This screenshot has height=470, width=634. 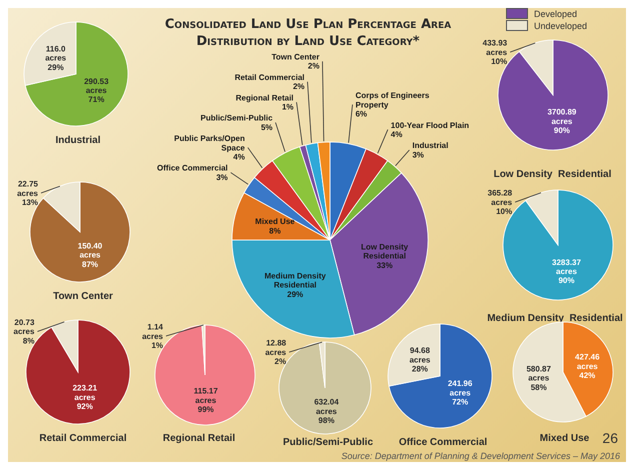 What do you see at coordinates (610, 438) in the screenshot?
I see `text: 26` at bounding box center [610, 438].